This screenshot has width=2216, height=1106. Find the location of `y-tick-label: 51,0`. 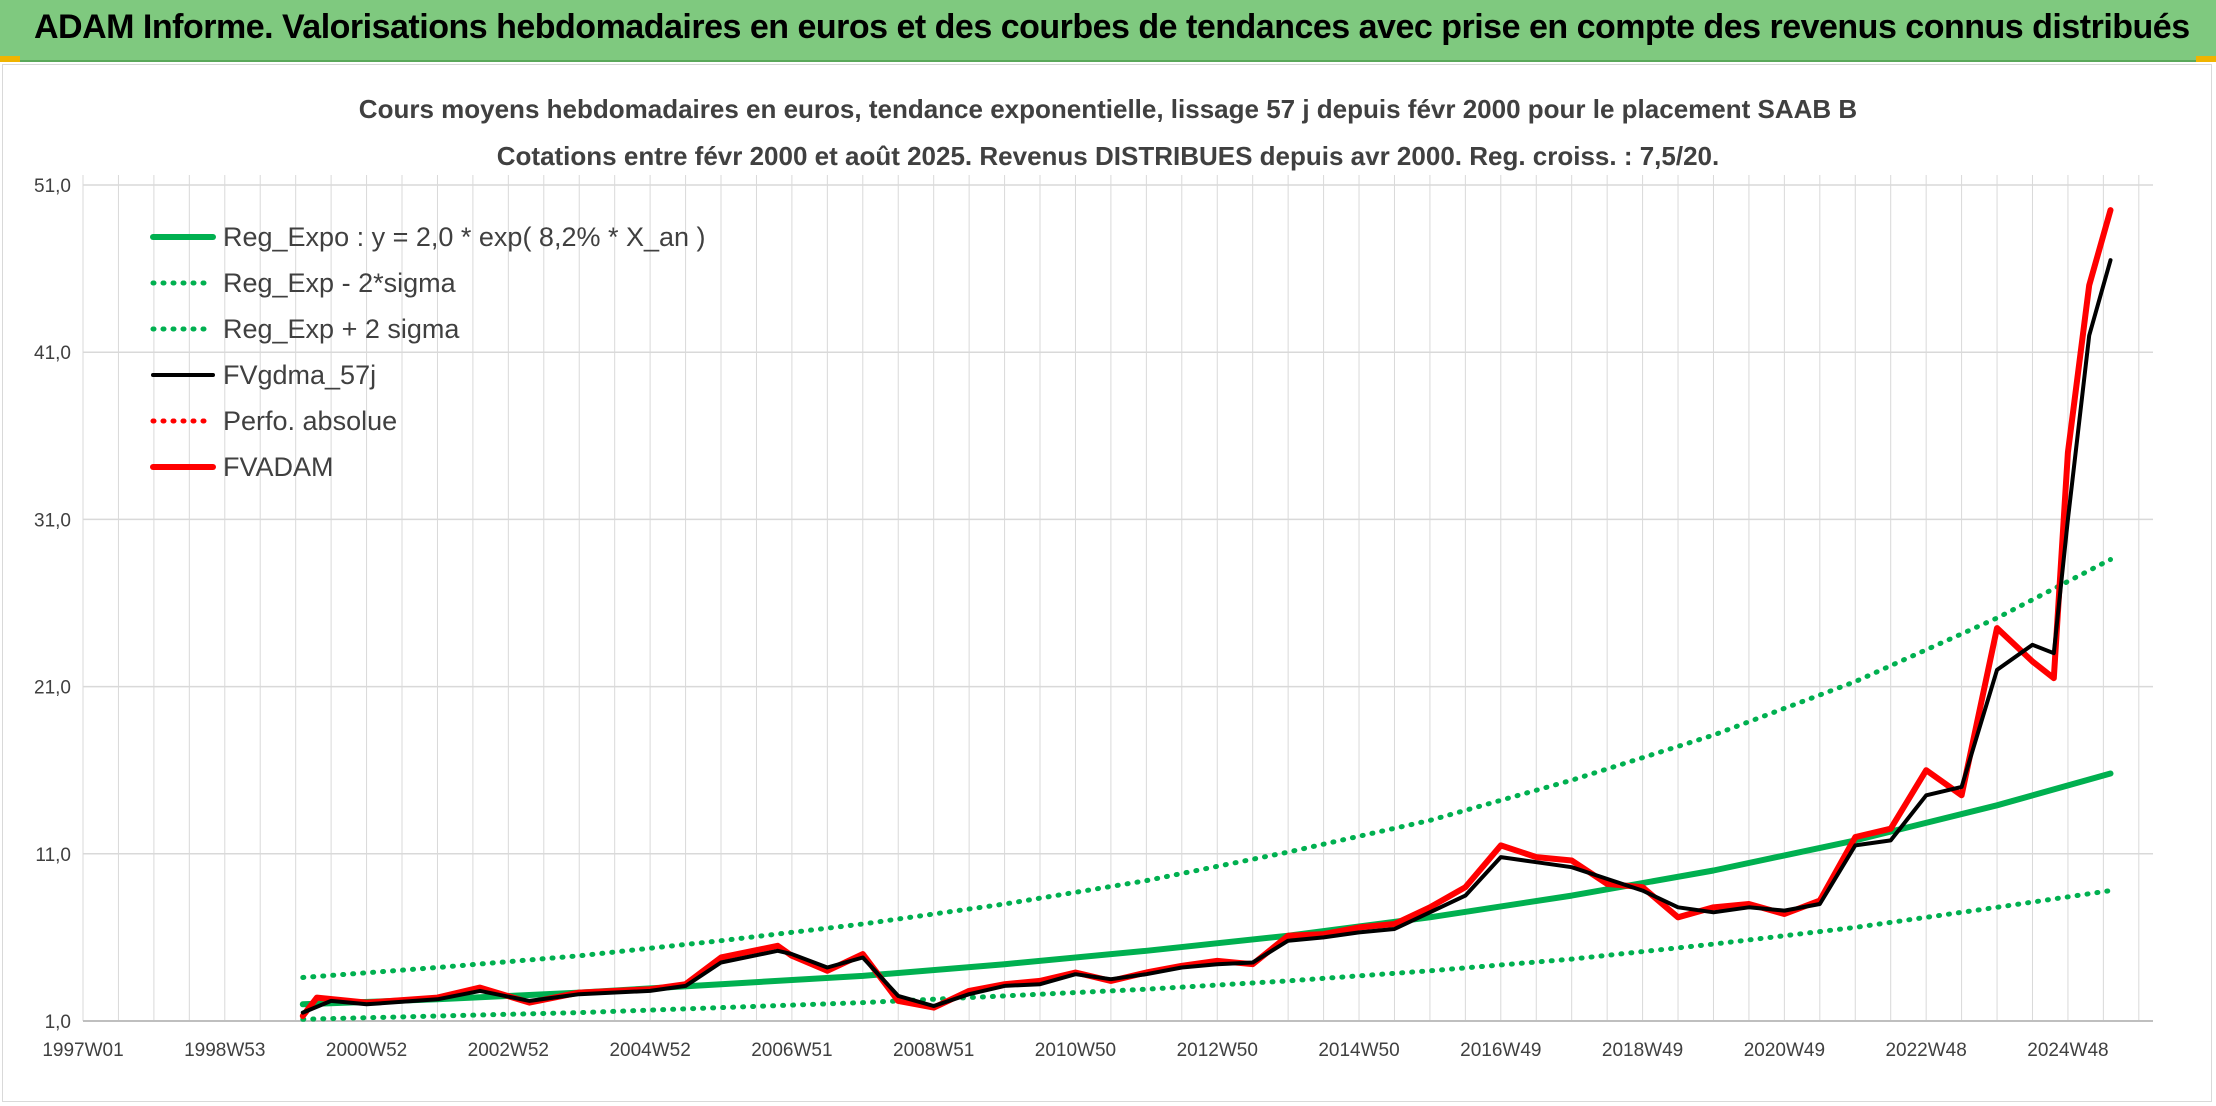

y-tick-label: 51,0 is located at coordinates (52, 186).